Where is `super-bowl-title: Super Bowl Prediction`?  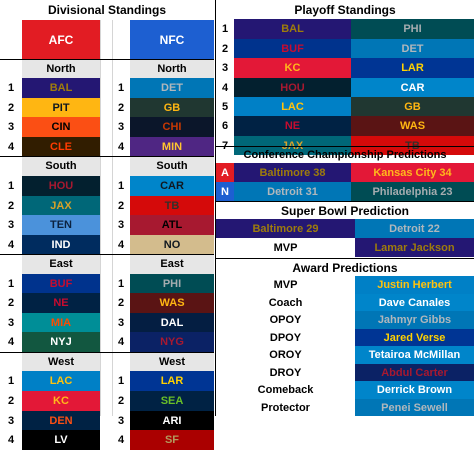 super-bowl-title: Super Bowl Prediction is located at coordinates (344, 210).